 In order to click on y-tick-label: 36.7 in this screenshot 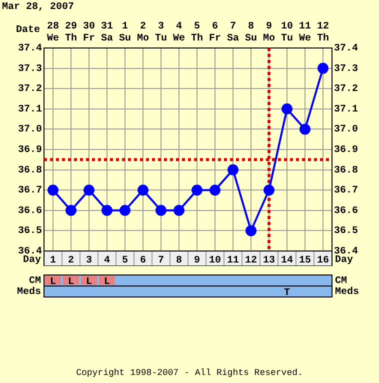, I will do `click(30, 191)`.